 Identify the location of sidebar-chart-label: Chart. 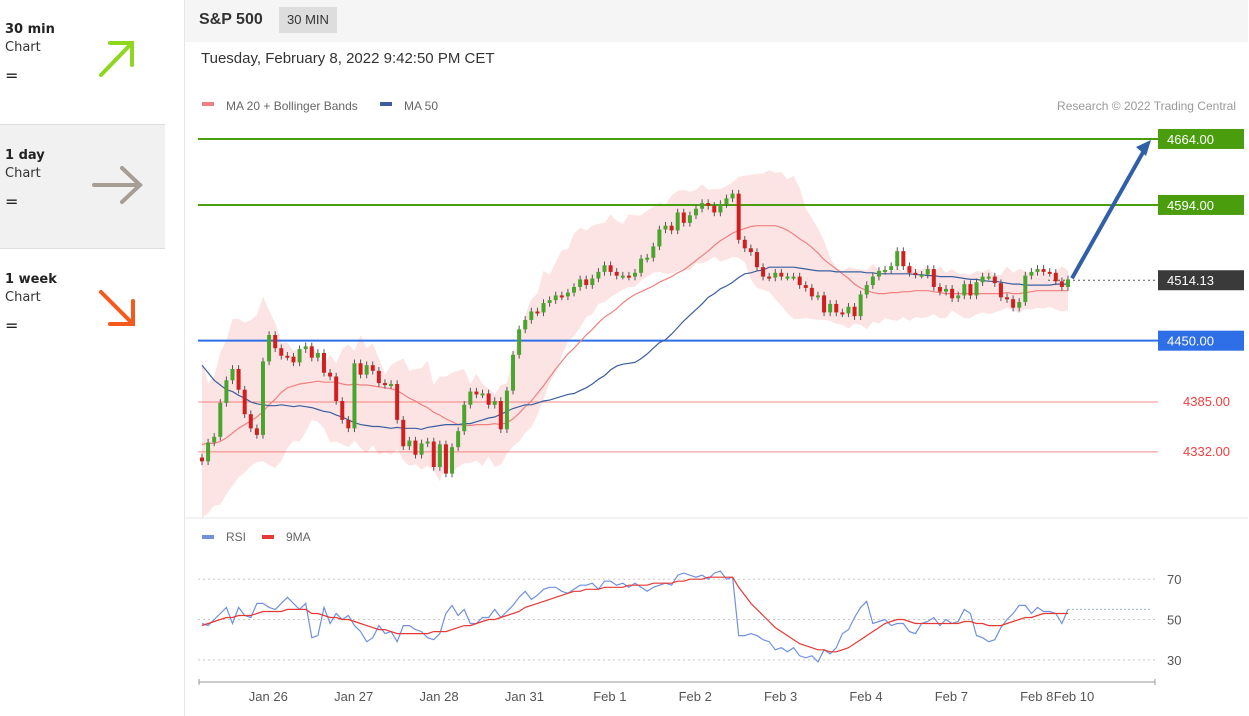
(23, 173).